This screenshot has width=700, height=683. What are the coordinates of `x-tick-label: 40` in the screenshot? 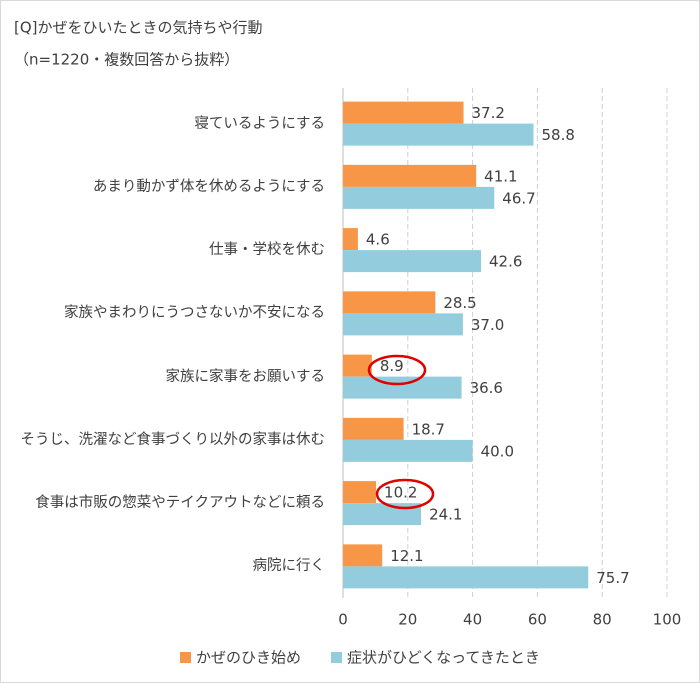 It's located at (472, 620).